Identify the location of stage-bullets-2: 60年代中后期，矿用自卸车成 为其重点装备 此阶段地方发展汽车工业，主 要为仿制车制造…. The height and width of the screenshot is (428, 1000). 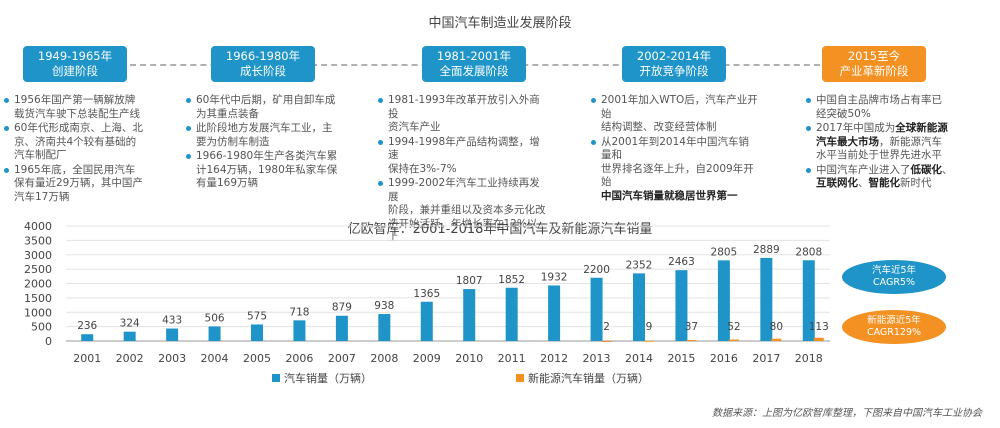
(270, 143).